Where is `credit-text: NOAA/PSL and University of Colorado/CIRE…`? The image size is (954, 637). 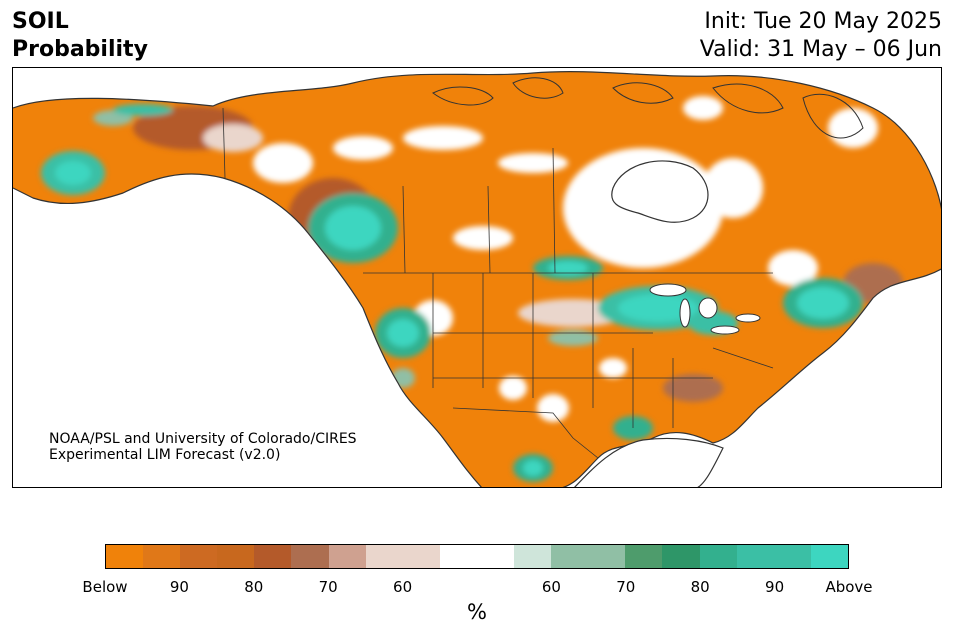
credit-text: NOAA/PSL and University of Colorado/CIRE… is located at coordinates (203, 447).